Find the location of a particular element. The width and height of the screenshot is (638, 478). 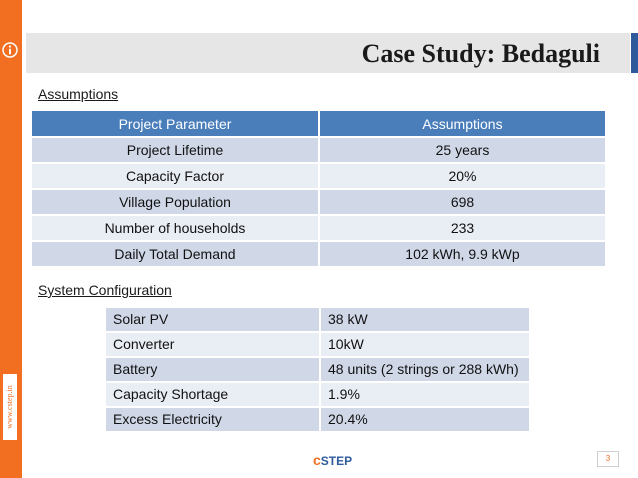

table-row: Capacity Shortage 1.9% is located at coordinates (318, 394).